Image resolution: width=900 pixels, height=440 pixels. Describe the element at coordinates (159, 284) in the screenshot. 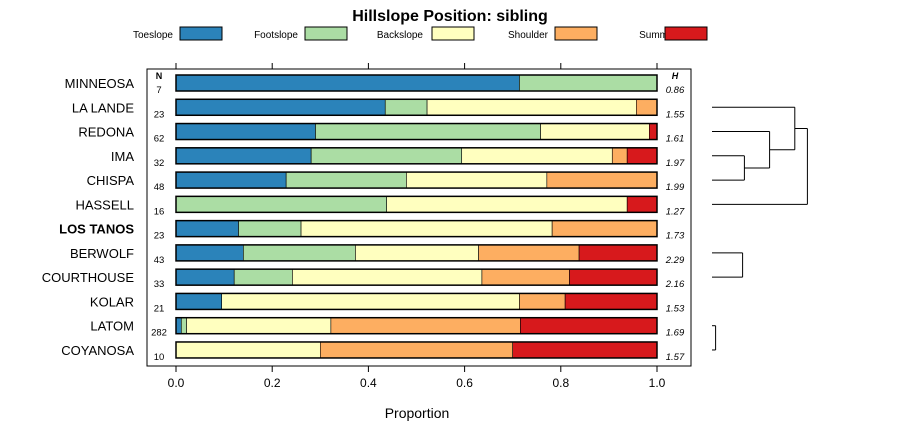

I see `n-value-courthouse: 33` at that location.